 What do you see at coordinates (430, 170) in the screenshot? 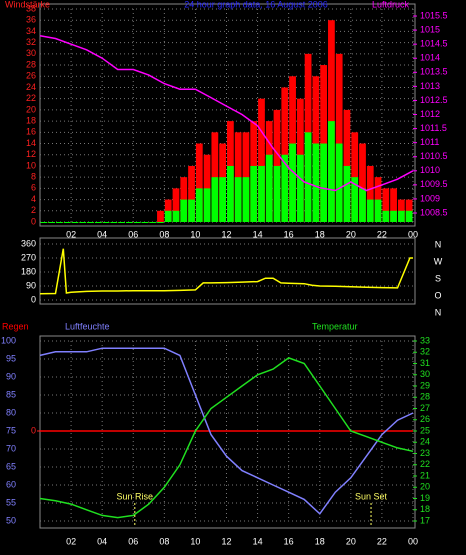
I see `y2-tick-label: 1010` at bounding box center [430, 170].